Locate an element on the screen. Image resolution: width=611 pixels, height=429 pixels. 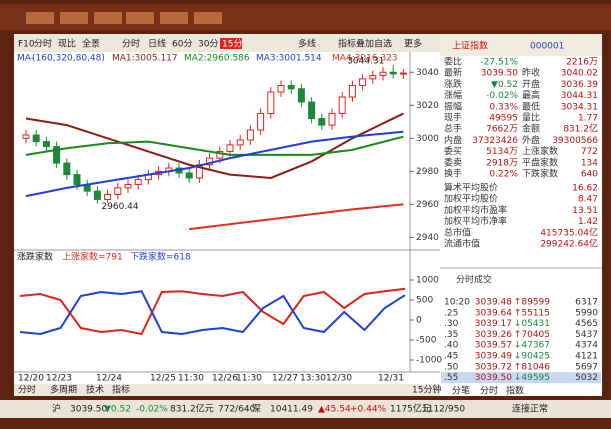
tick-count: 6317 is located at coordinates (586, 303).